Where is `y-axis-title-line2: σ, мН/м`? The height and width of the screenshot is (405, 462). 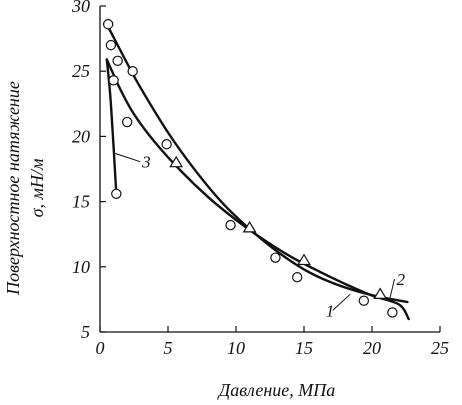
y-axis-title-line2: σ, мН/м is located at coordinates (37, 187).